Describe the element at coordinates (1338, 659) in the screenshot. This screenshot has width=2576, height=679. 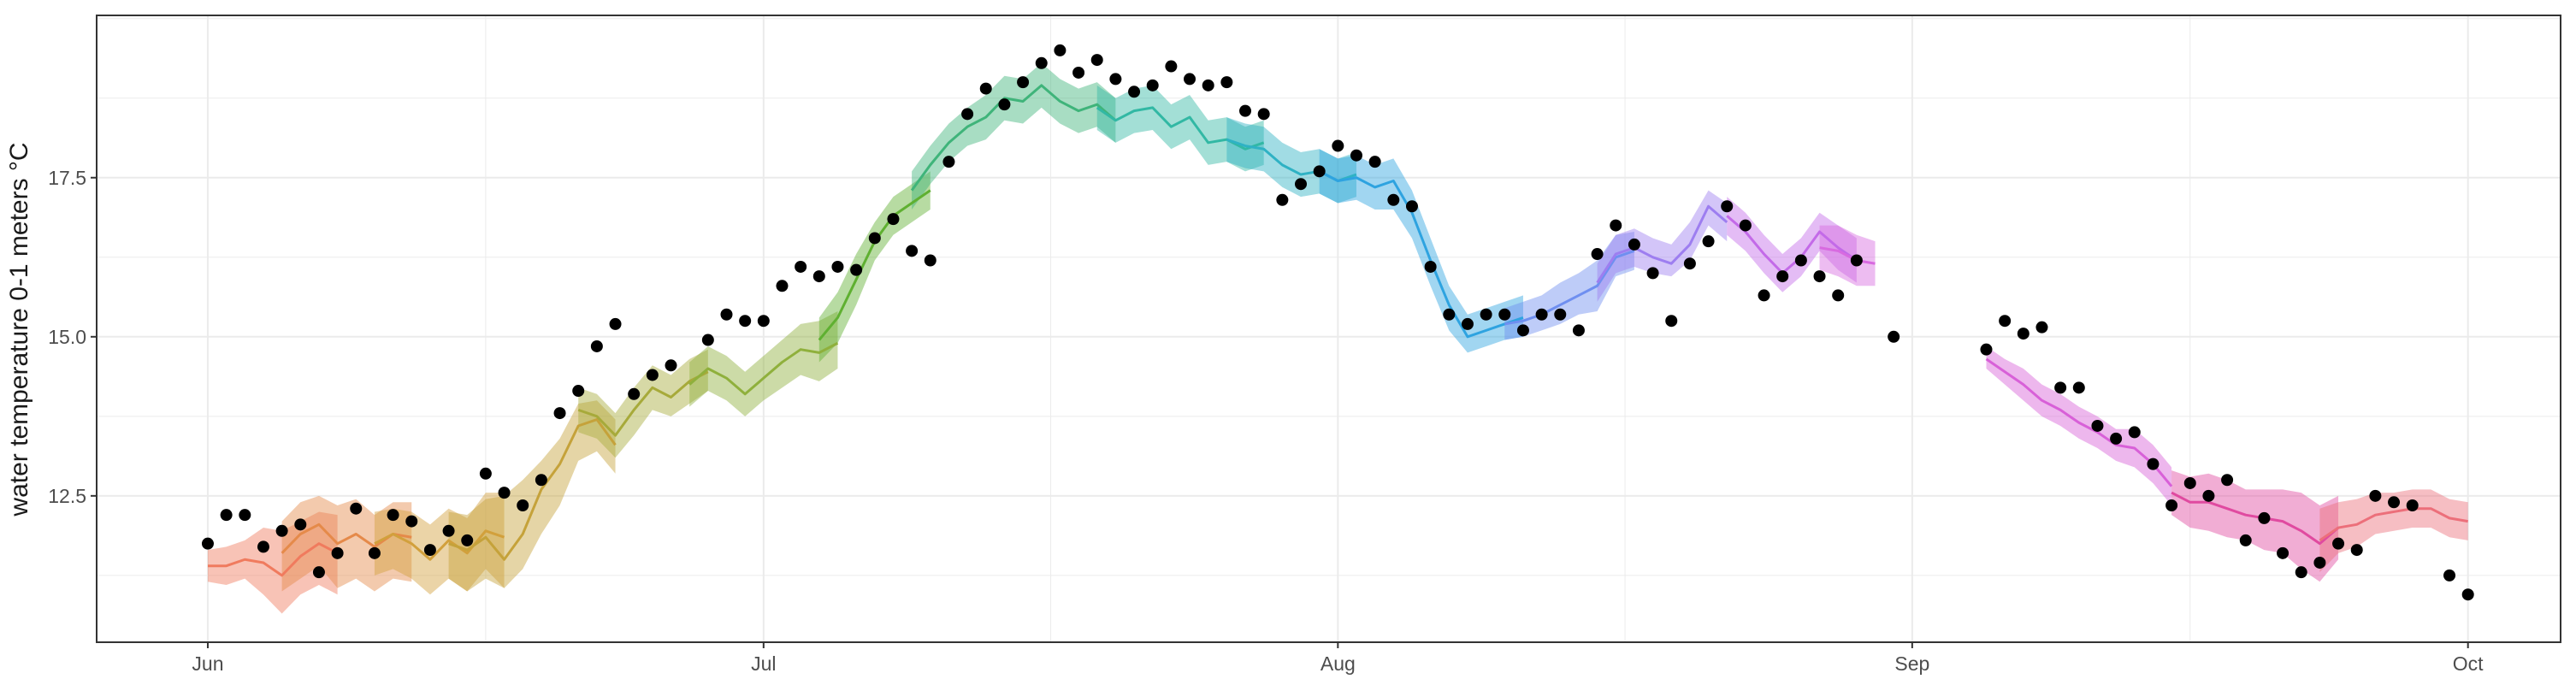
I see `x-axis: Jun Jul Aug Sep Oct` at that location.